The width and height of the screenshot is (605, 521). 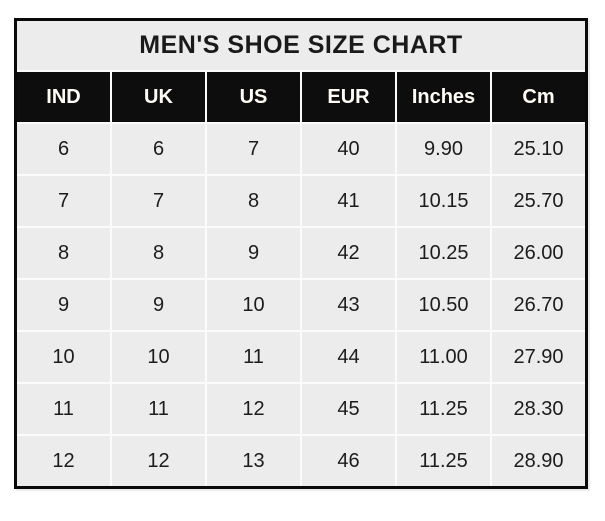 What do you see at coordinates (348, 461) in the screenshot?
I see `size-cell: 46` at bounding box center [348, 461].